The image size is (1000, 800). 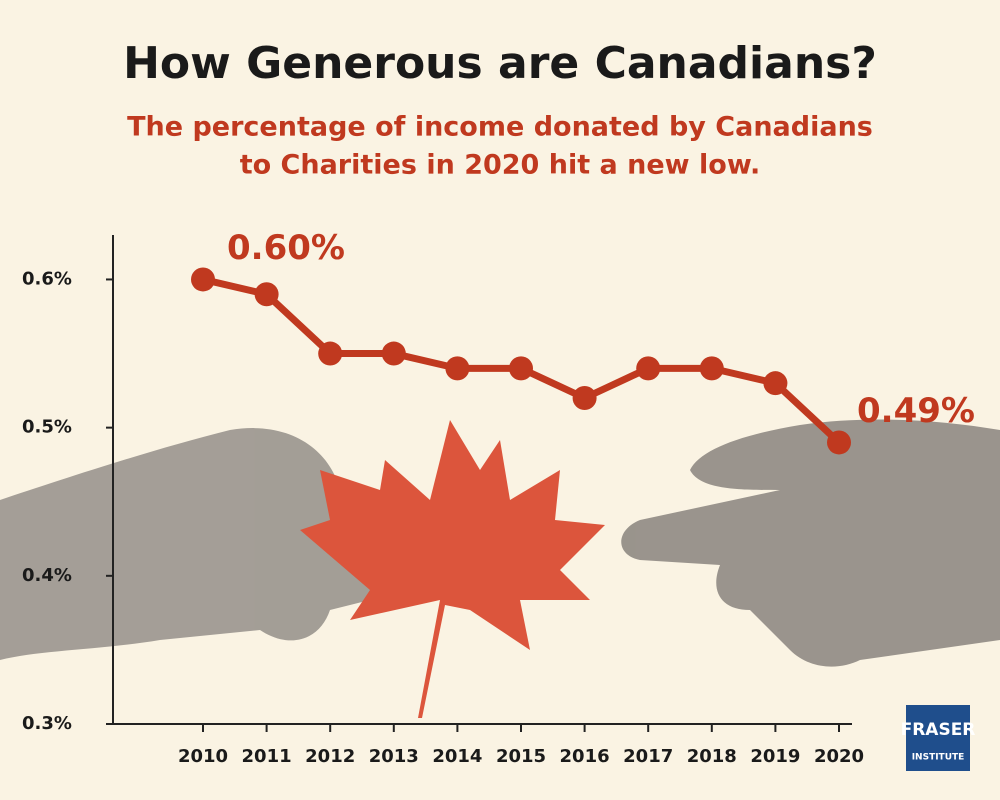 What do you see at coordinates (648, 756) in the screenshot?
I see `x-tick-label: 2017` at bounding box center [648, 756].